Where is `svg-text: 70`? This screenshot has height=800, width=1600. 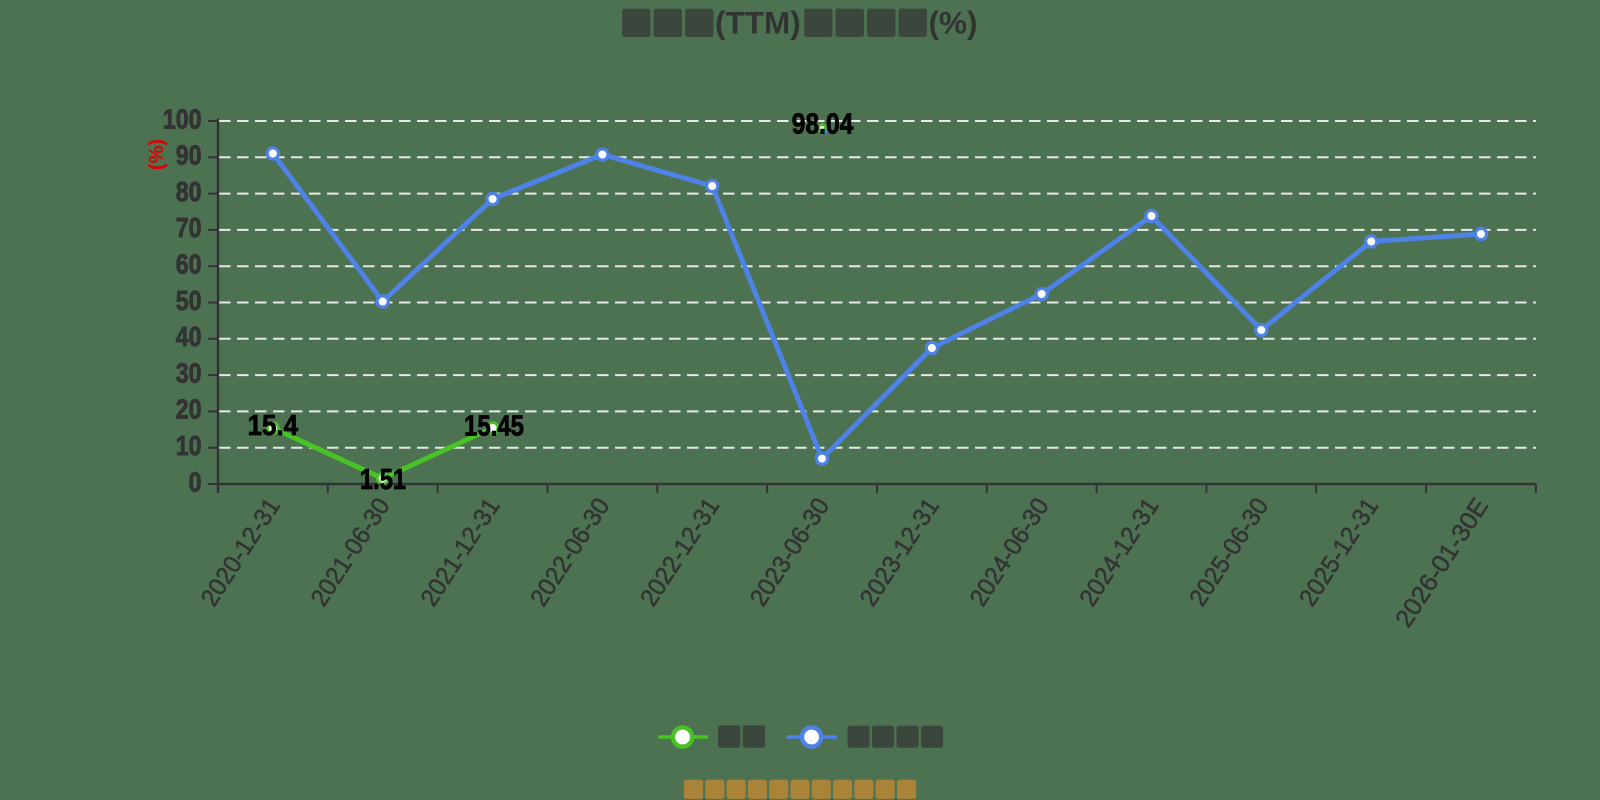 svg-text: 70 is located at coordinates (189, 227).